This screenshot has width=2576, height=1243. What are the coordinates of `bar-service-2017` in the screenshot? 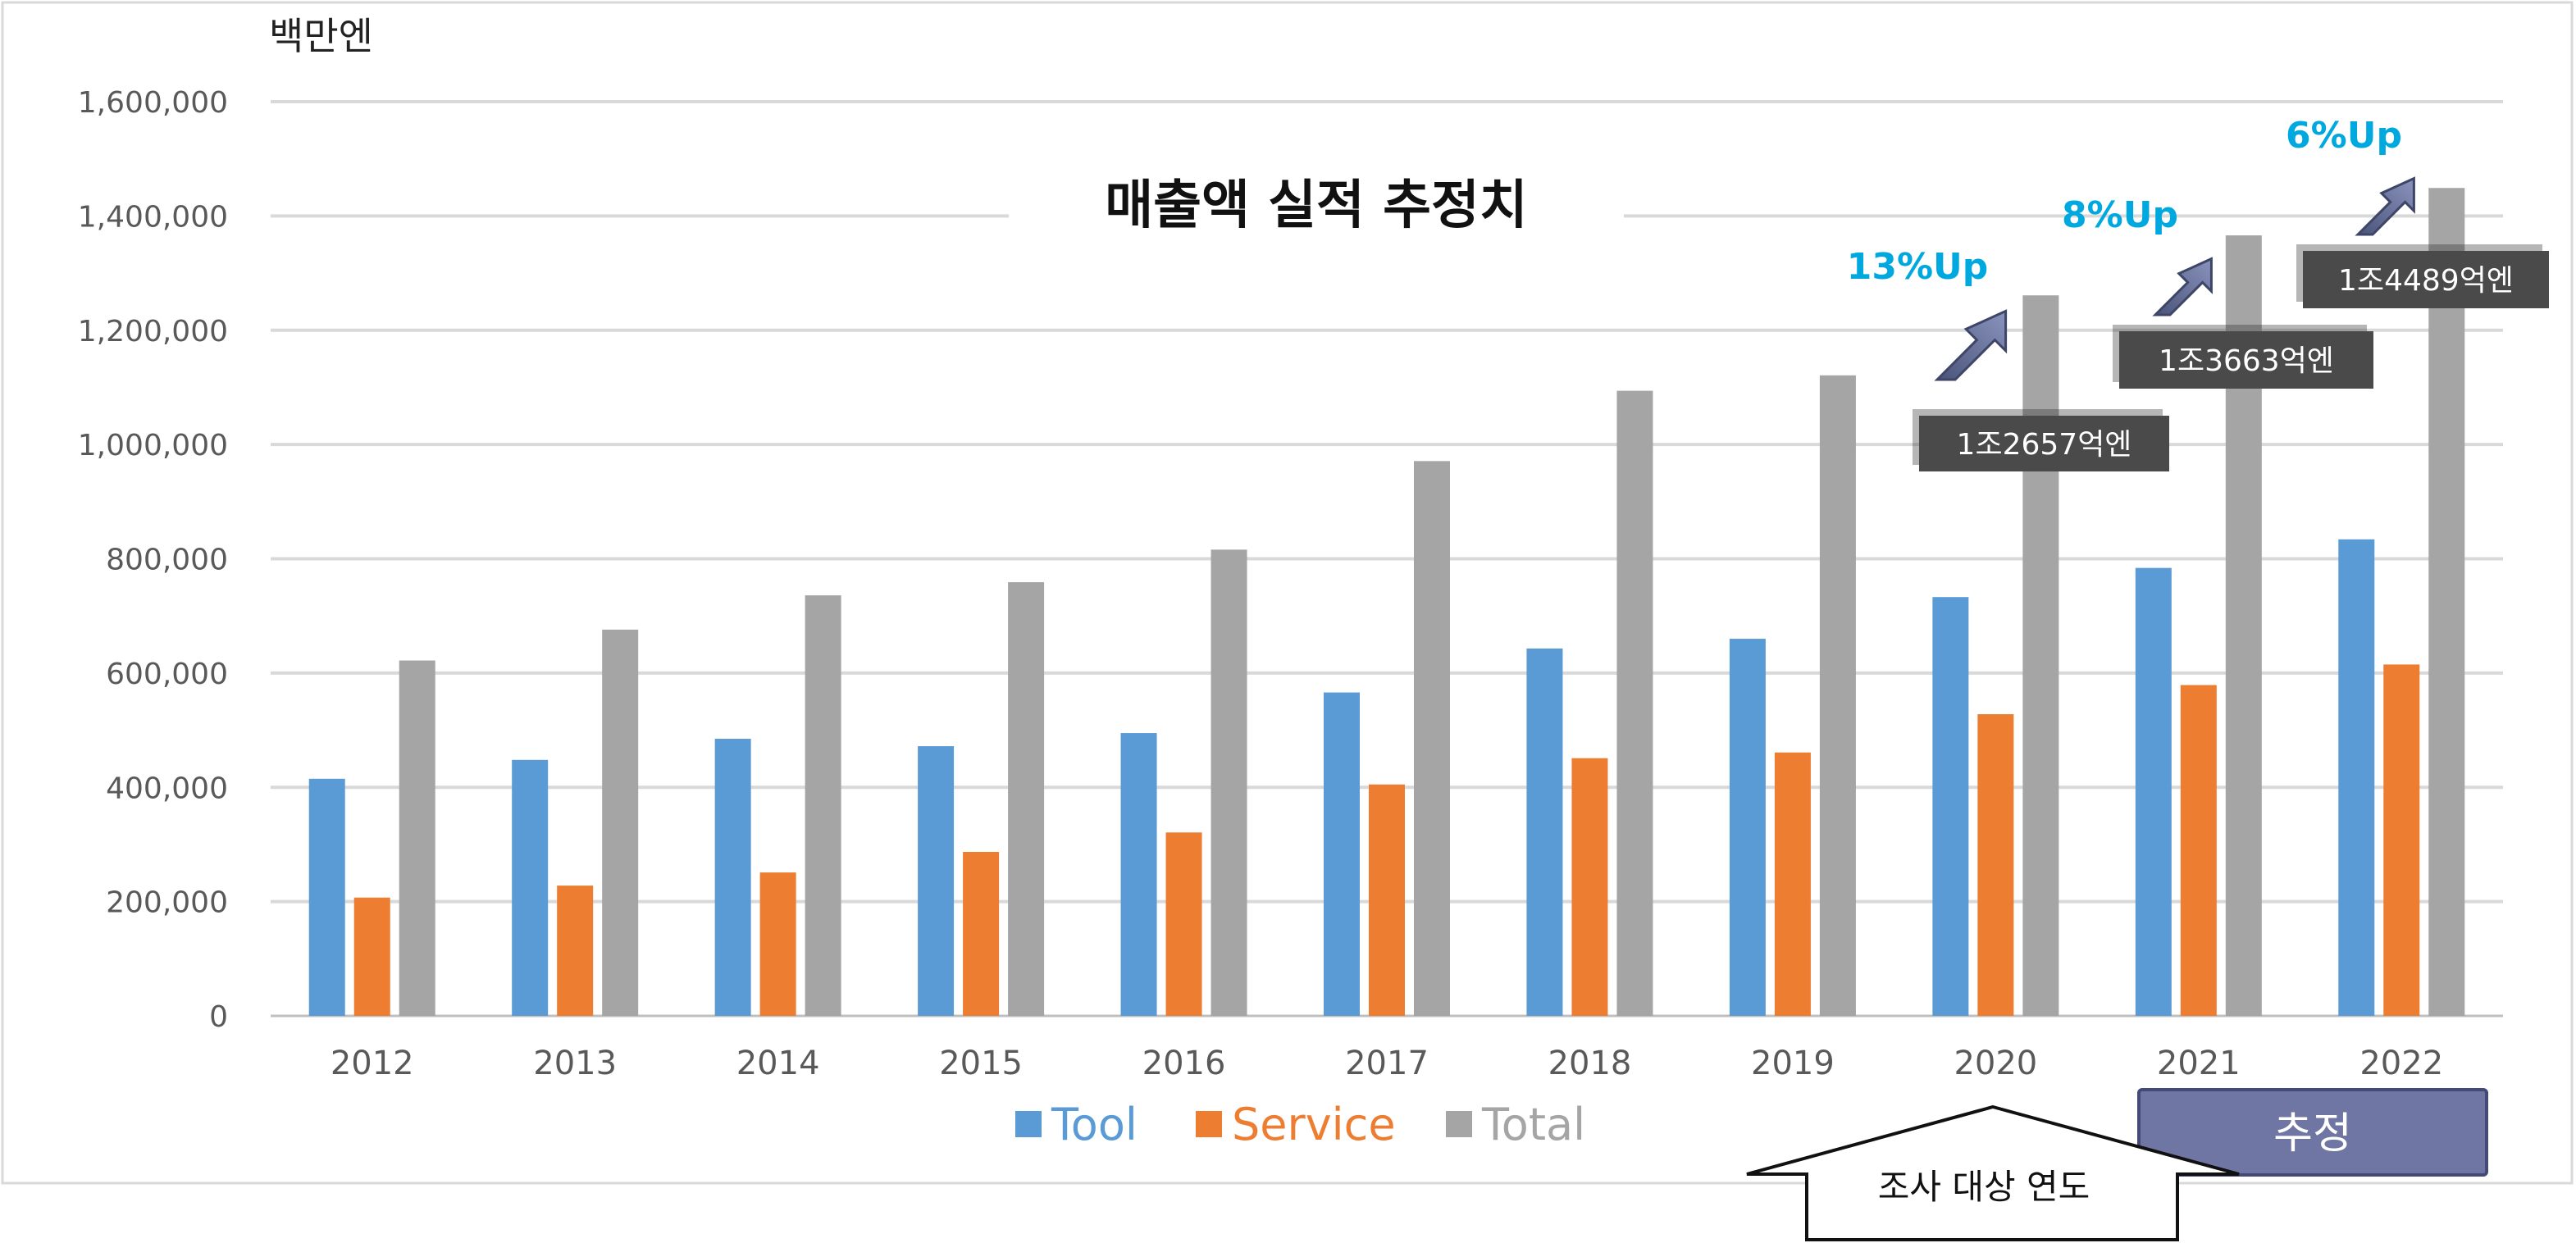 It's located at (1387, 900).